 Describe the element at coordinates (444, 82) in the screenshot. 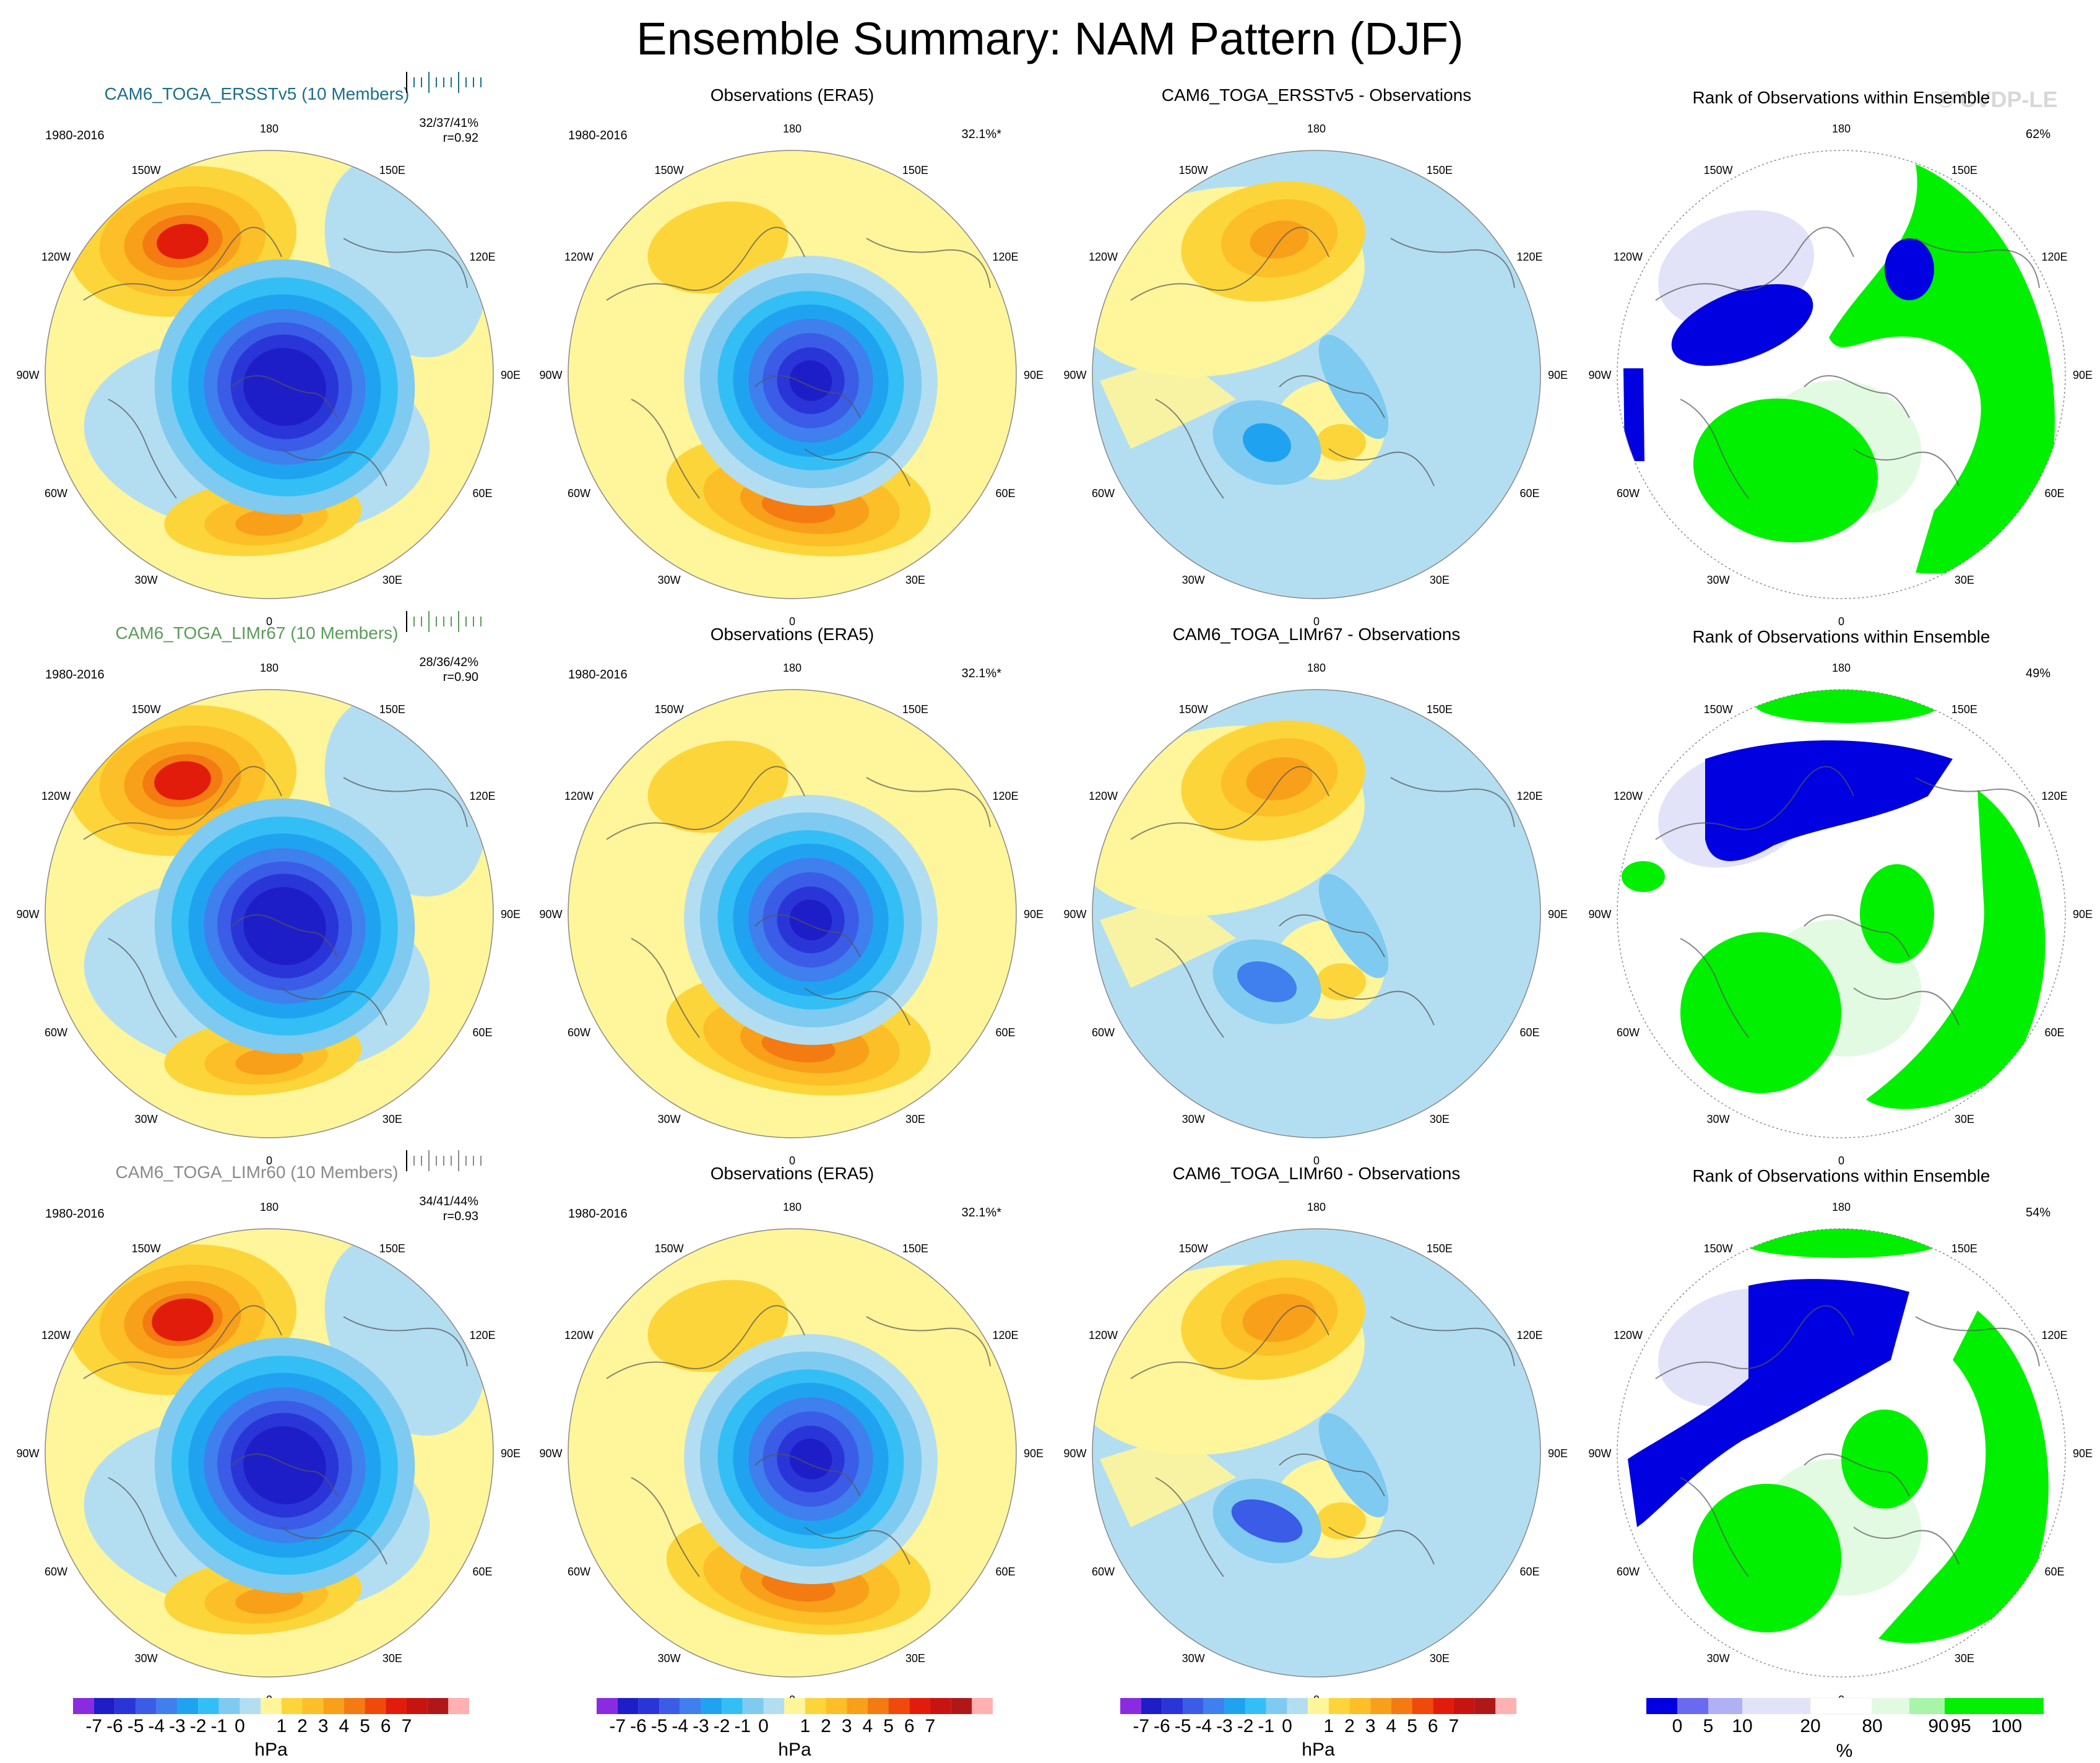

I see `member-tick-plot` at that location.